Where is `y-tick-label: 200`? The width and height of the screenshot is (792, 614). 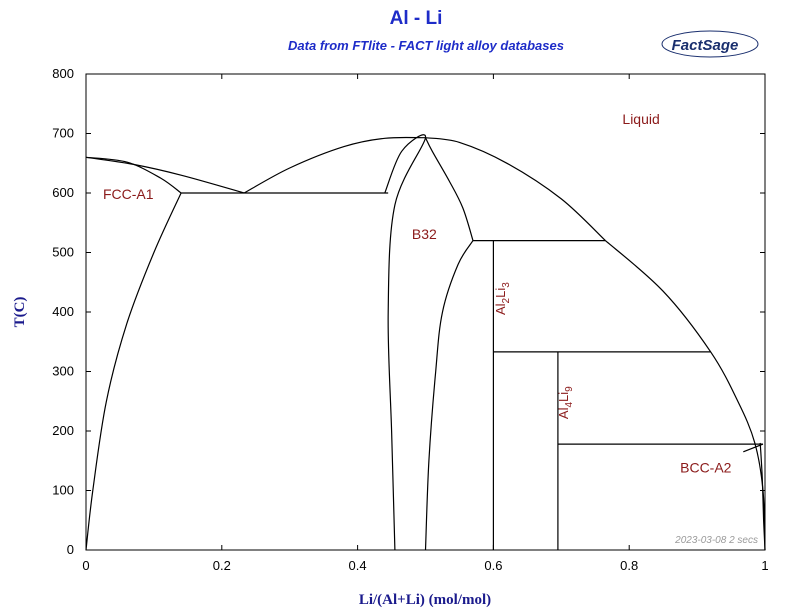 y-tick-label: 200 is located at coordinates (63, 430).